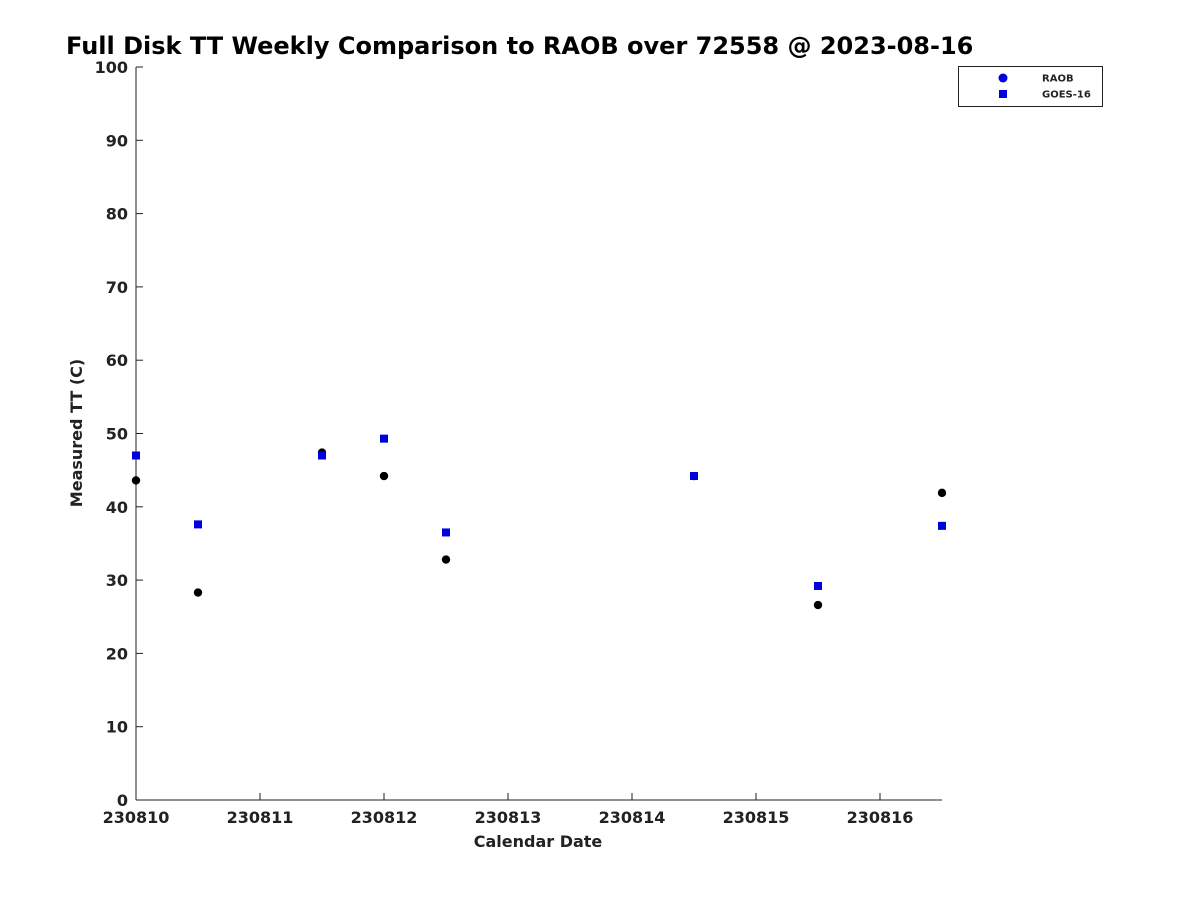 The height and width of the screenshot is (900, 1200). Describe the element at coordinates (111, 67) in the screenshot. I see `y-tick-label: 100` at that location.